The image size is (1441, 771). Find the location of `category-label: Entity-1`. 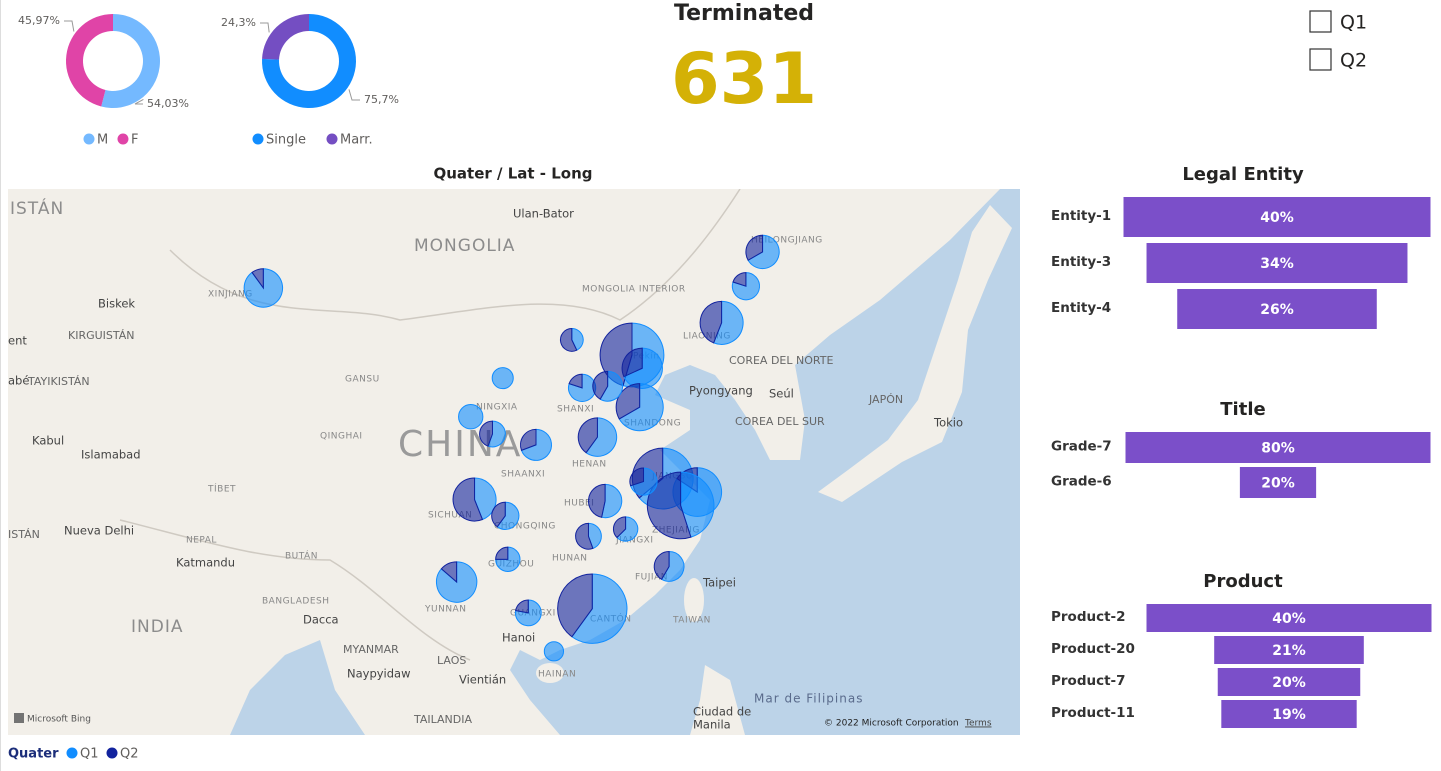

category-label: Entity-1 is located at coordinates (1081, 216).